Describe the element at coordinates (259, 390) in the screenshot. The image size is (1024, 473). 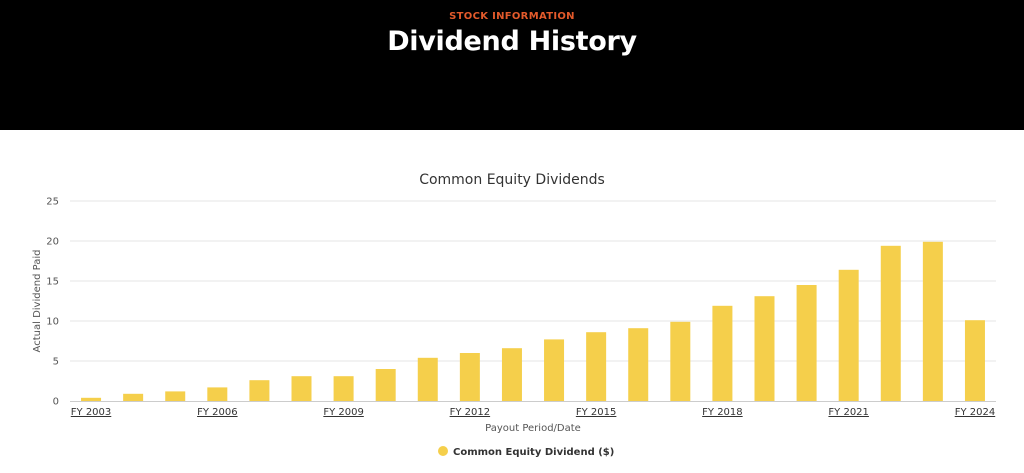
I see `bar-fy-2007` at that location.